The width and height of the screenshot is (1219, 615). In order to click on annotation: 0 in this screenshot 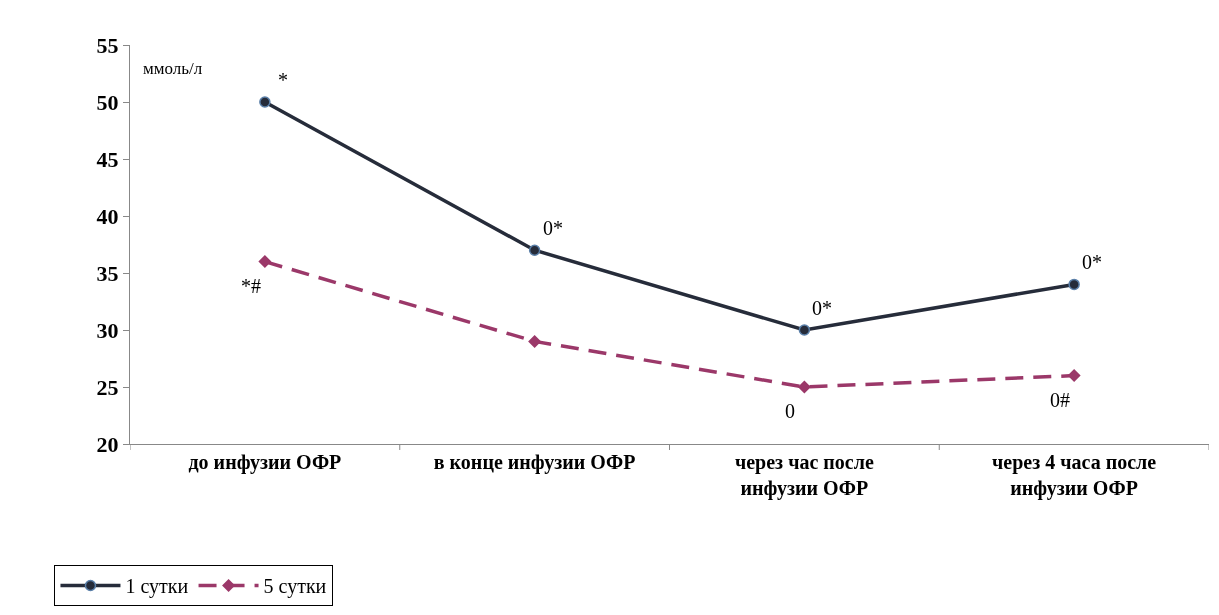, I will do `click(790, 411)`.